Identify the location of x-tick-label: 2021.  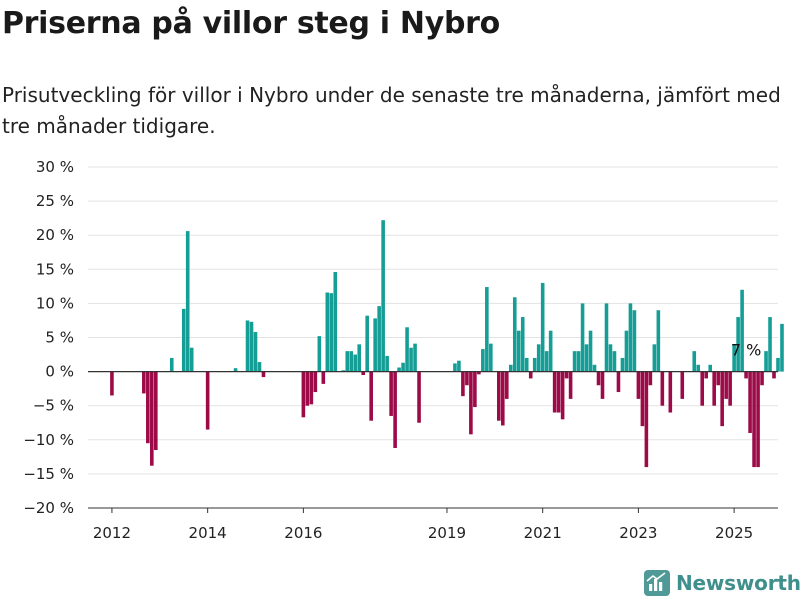
(543, 533).